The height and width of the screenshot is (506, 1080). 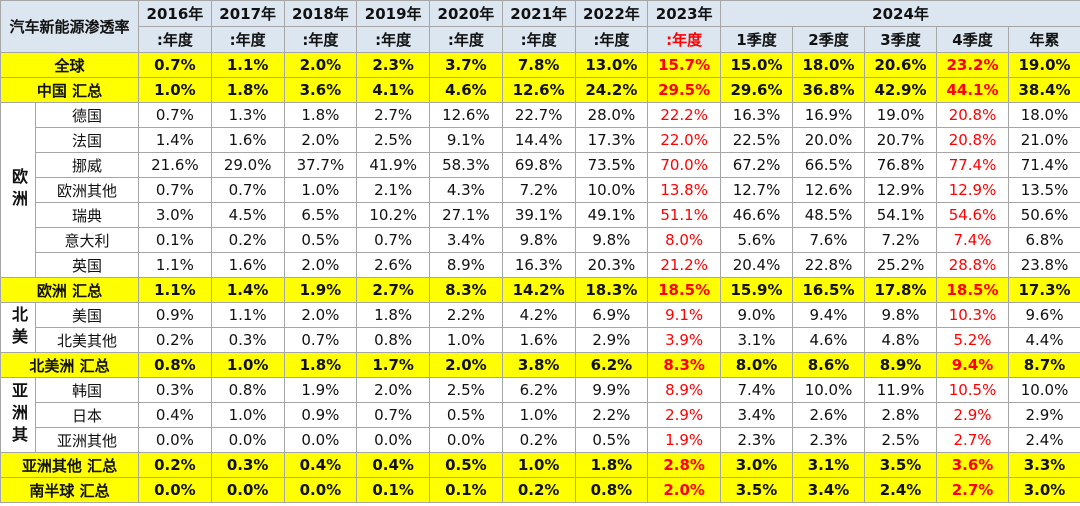 I want to click on value-cell: 7.4%, so click(x=973, y=240).